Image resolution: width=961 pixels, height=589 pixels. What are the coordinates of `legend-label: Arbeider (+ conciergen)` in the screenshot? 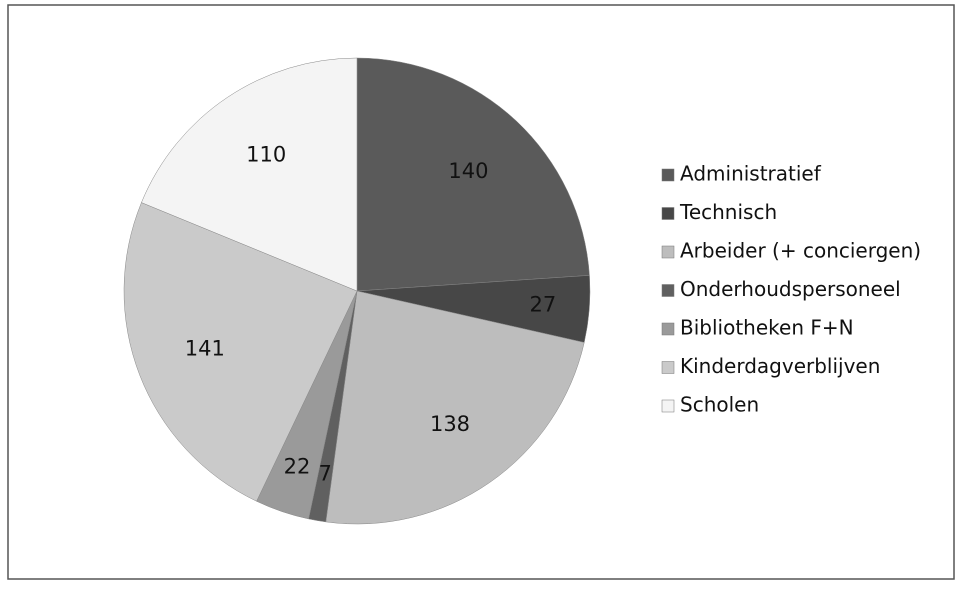 It's located at (800, 251).